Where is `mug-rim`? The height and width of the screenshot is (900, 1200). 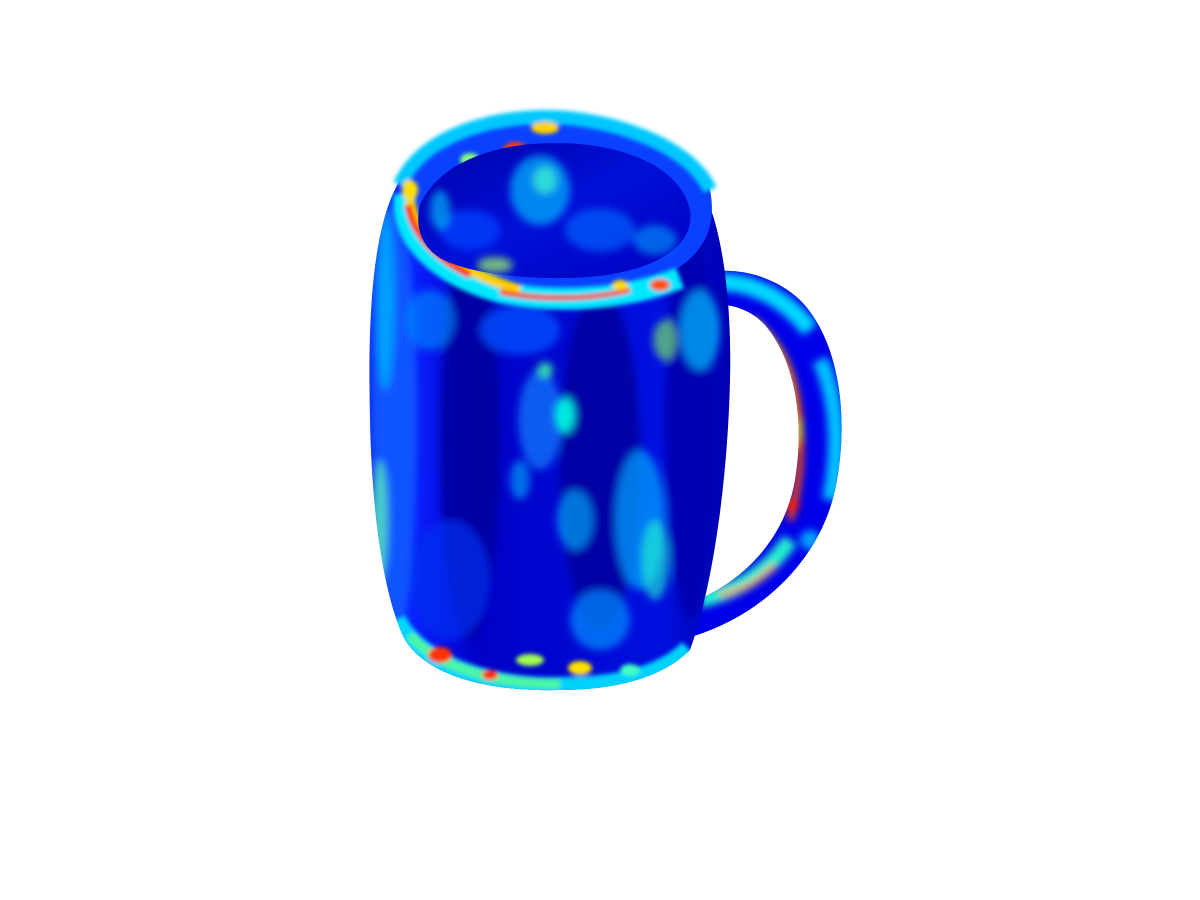
mug-rim is located at coordinates (555, 209).